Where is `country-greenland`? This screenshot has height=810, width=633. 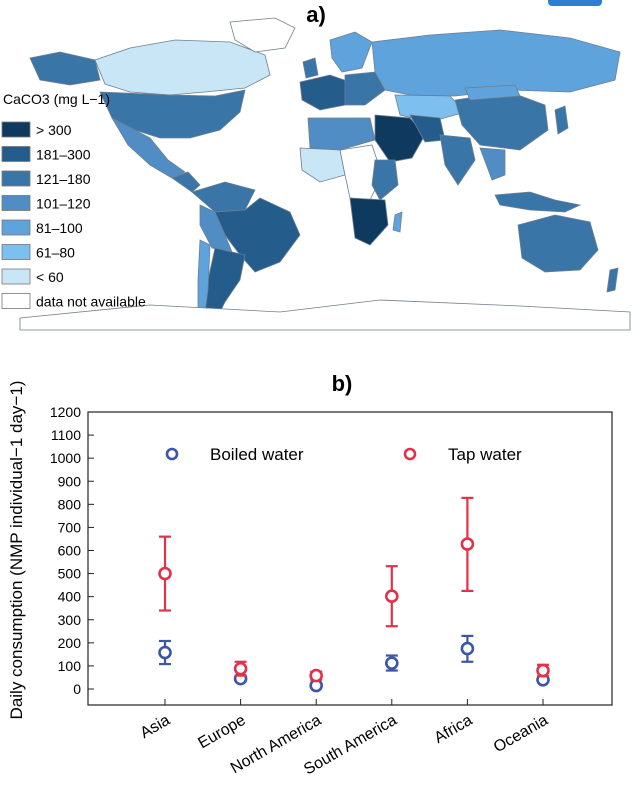 country-greenland is located at coordinates (262, 35).